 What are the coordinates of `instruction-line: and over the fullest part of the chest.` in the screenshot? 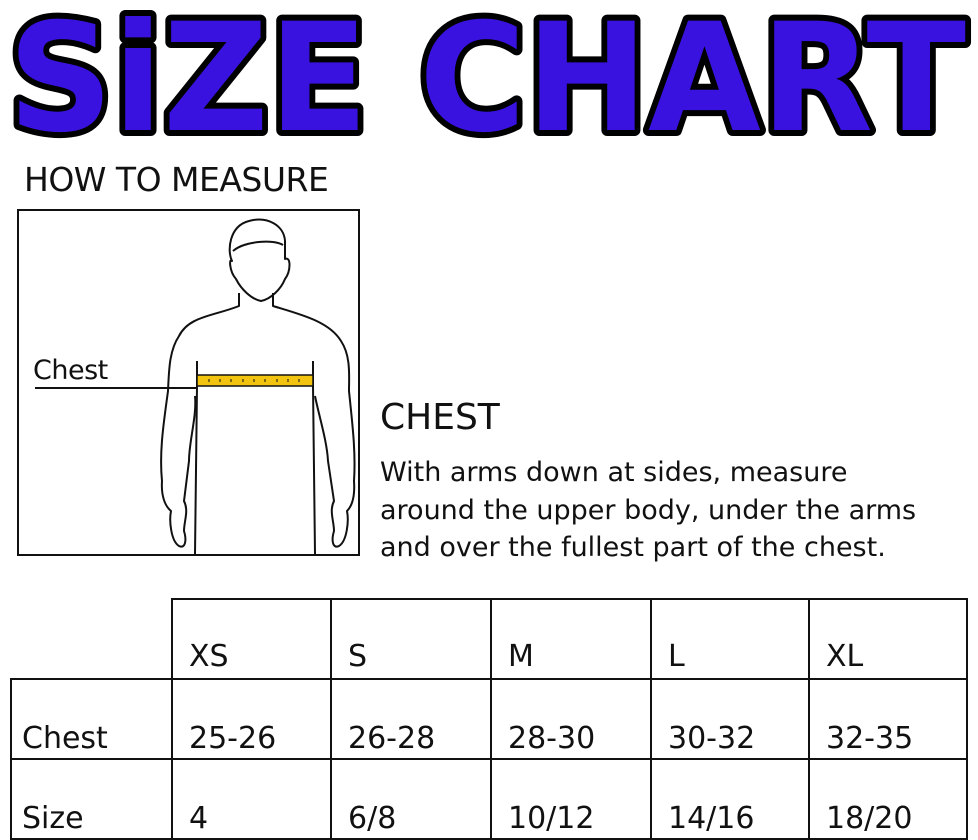 It's located at (633, 547).